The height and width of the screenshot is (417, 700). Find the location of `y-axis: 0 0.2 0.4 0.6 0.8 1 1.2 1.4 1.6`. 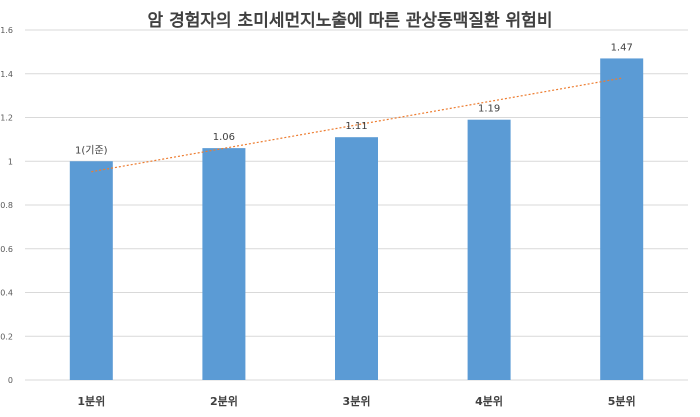

y-axis: 0 0.2 0.4 0.6 0.8 1 1.2 1.4 1.6 is located at coordinates (6, 205).